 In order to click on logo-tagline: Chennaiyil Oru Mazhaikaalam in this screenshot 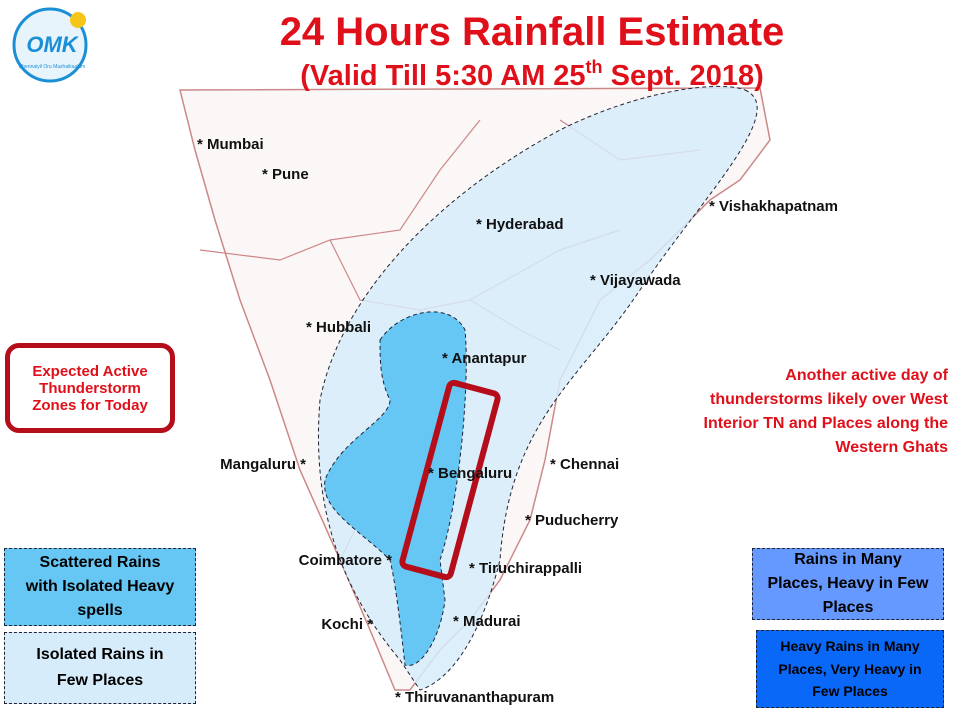, I will do `click(52, 67)`.